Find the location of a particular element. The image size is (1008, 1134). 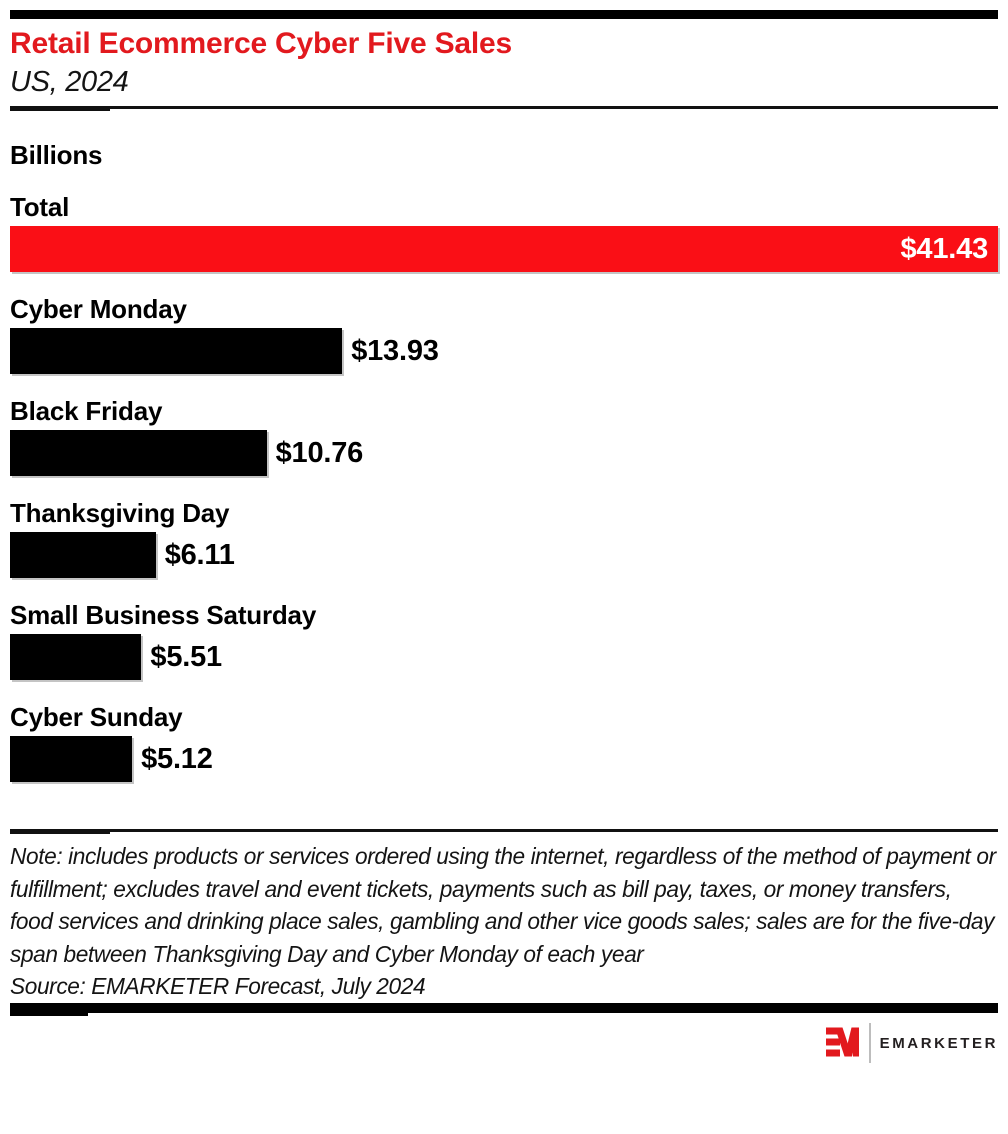

header-divider-line is located at coordinates (504, 107).